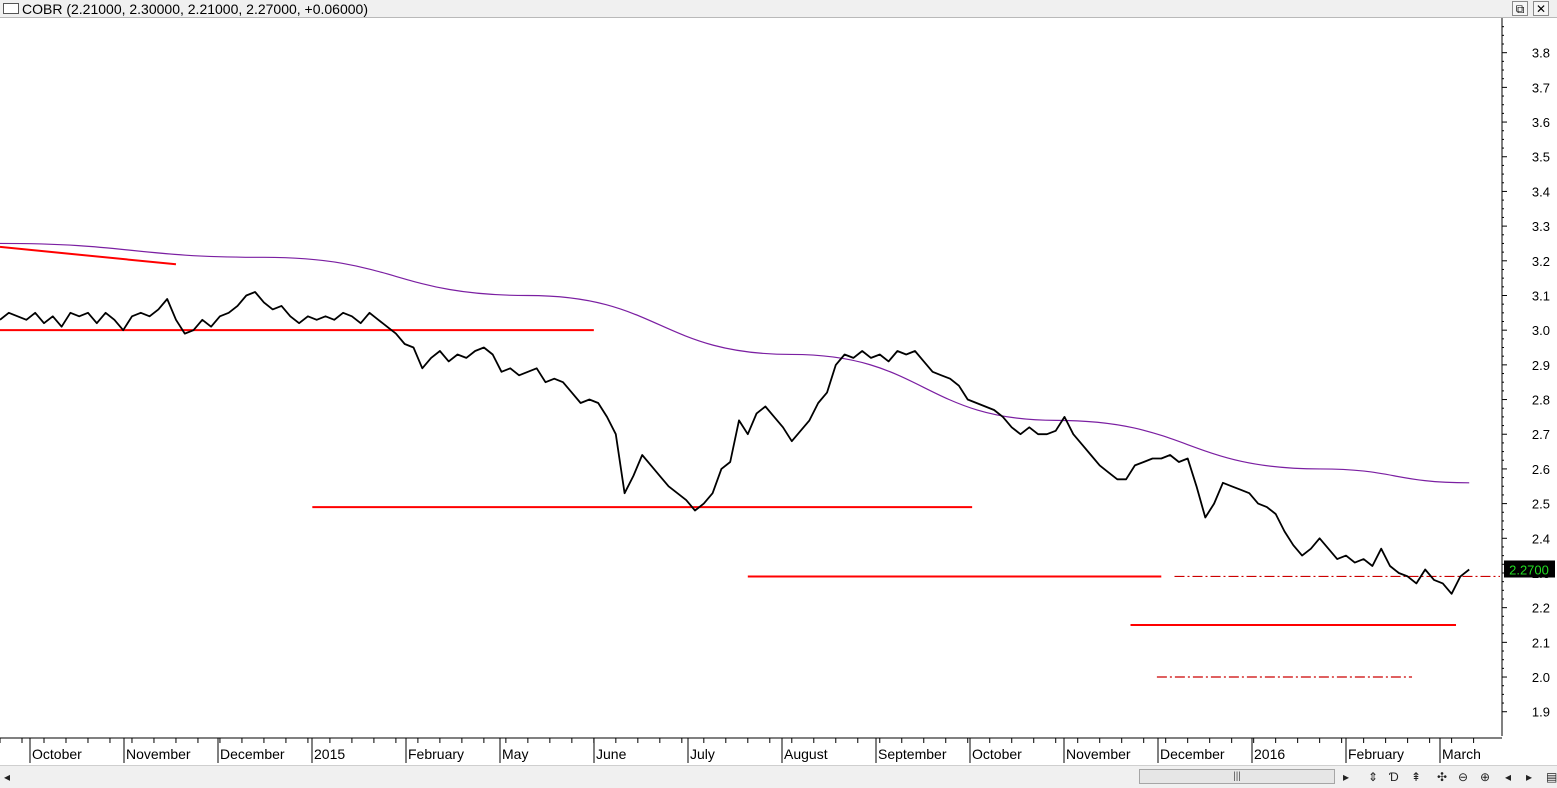 Image resolution: width=1557 pixels, height=788 pixels. I want to click on last-price-label: 2.2700, so click(1529, 570).